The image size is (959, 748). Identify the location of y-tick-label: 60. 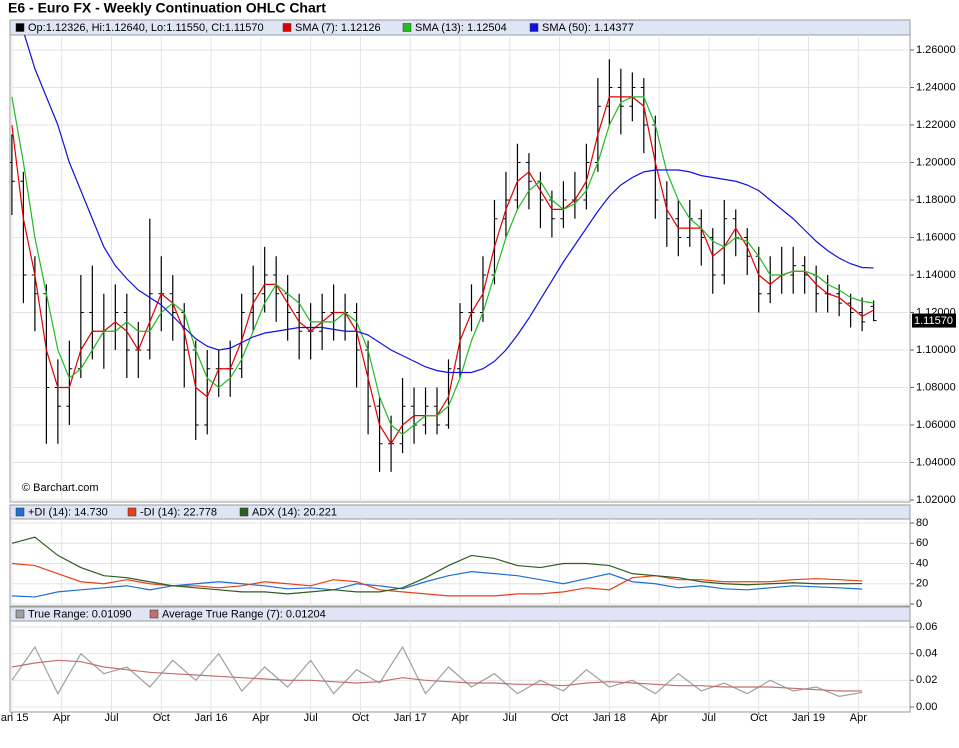
(922, 543).